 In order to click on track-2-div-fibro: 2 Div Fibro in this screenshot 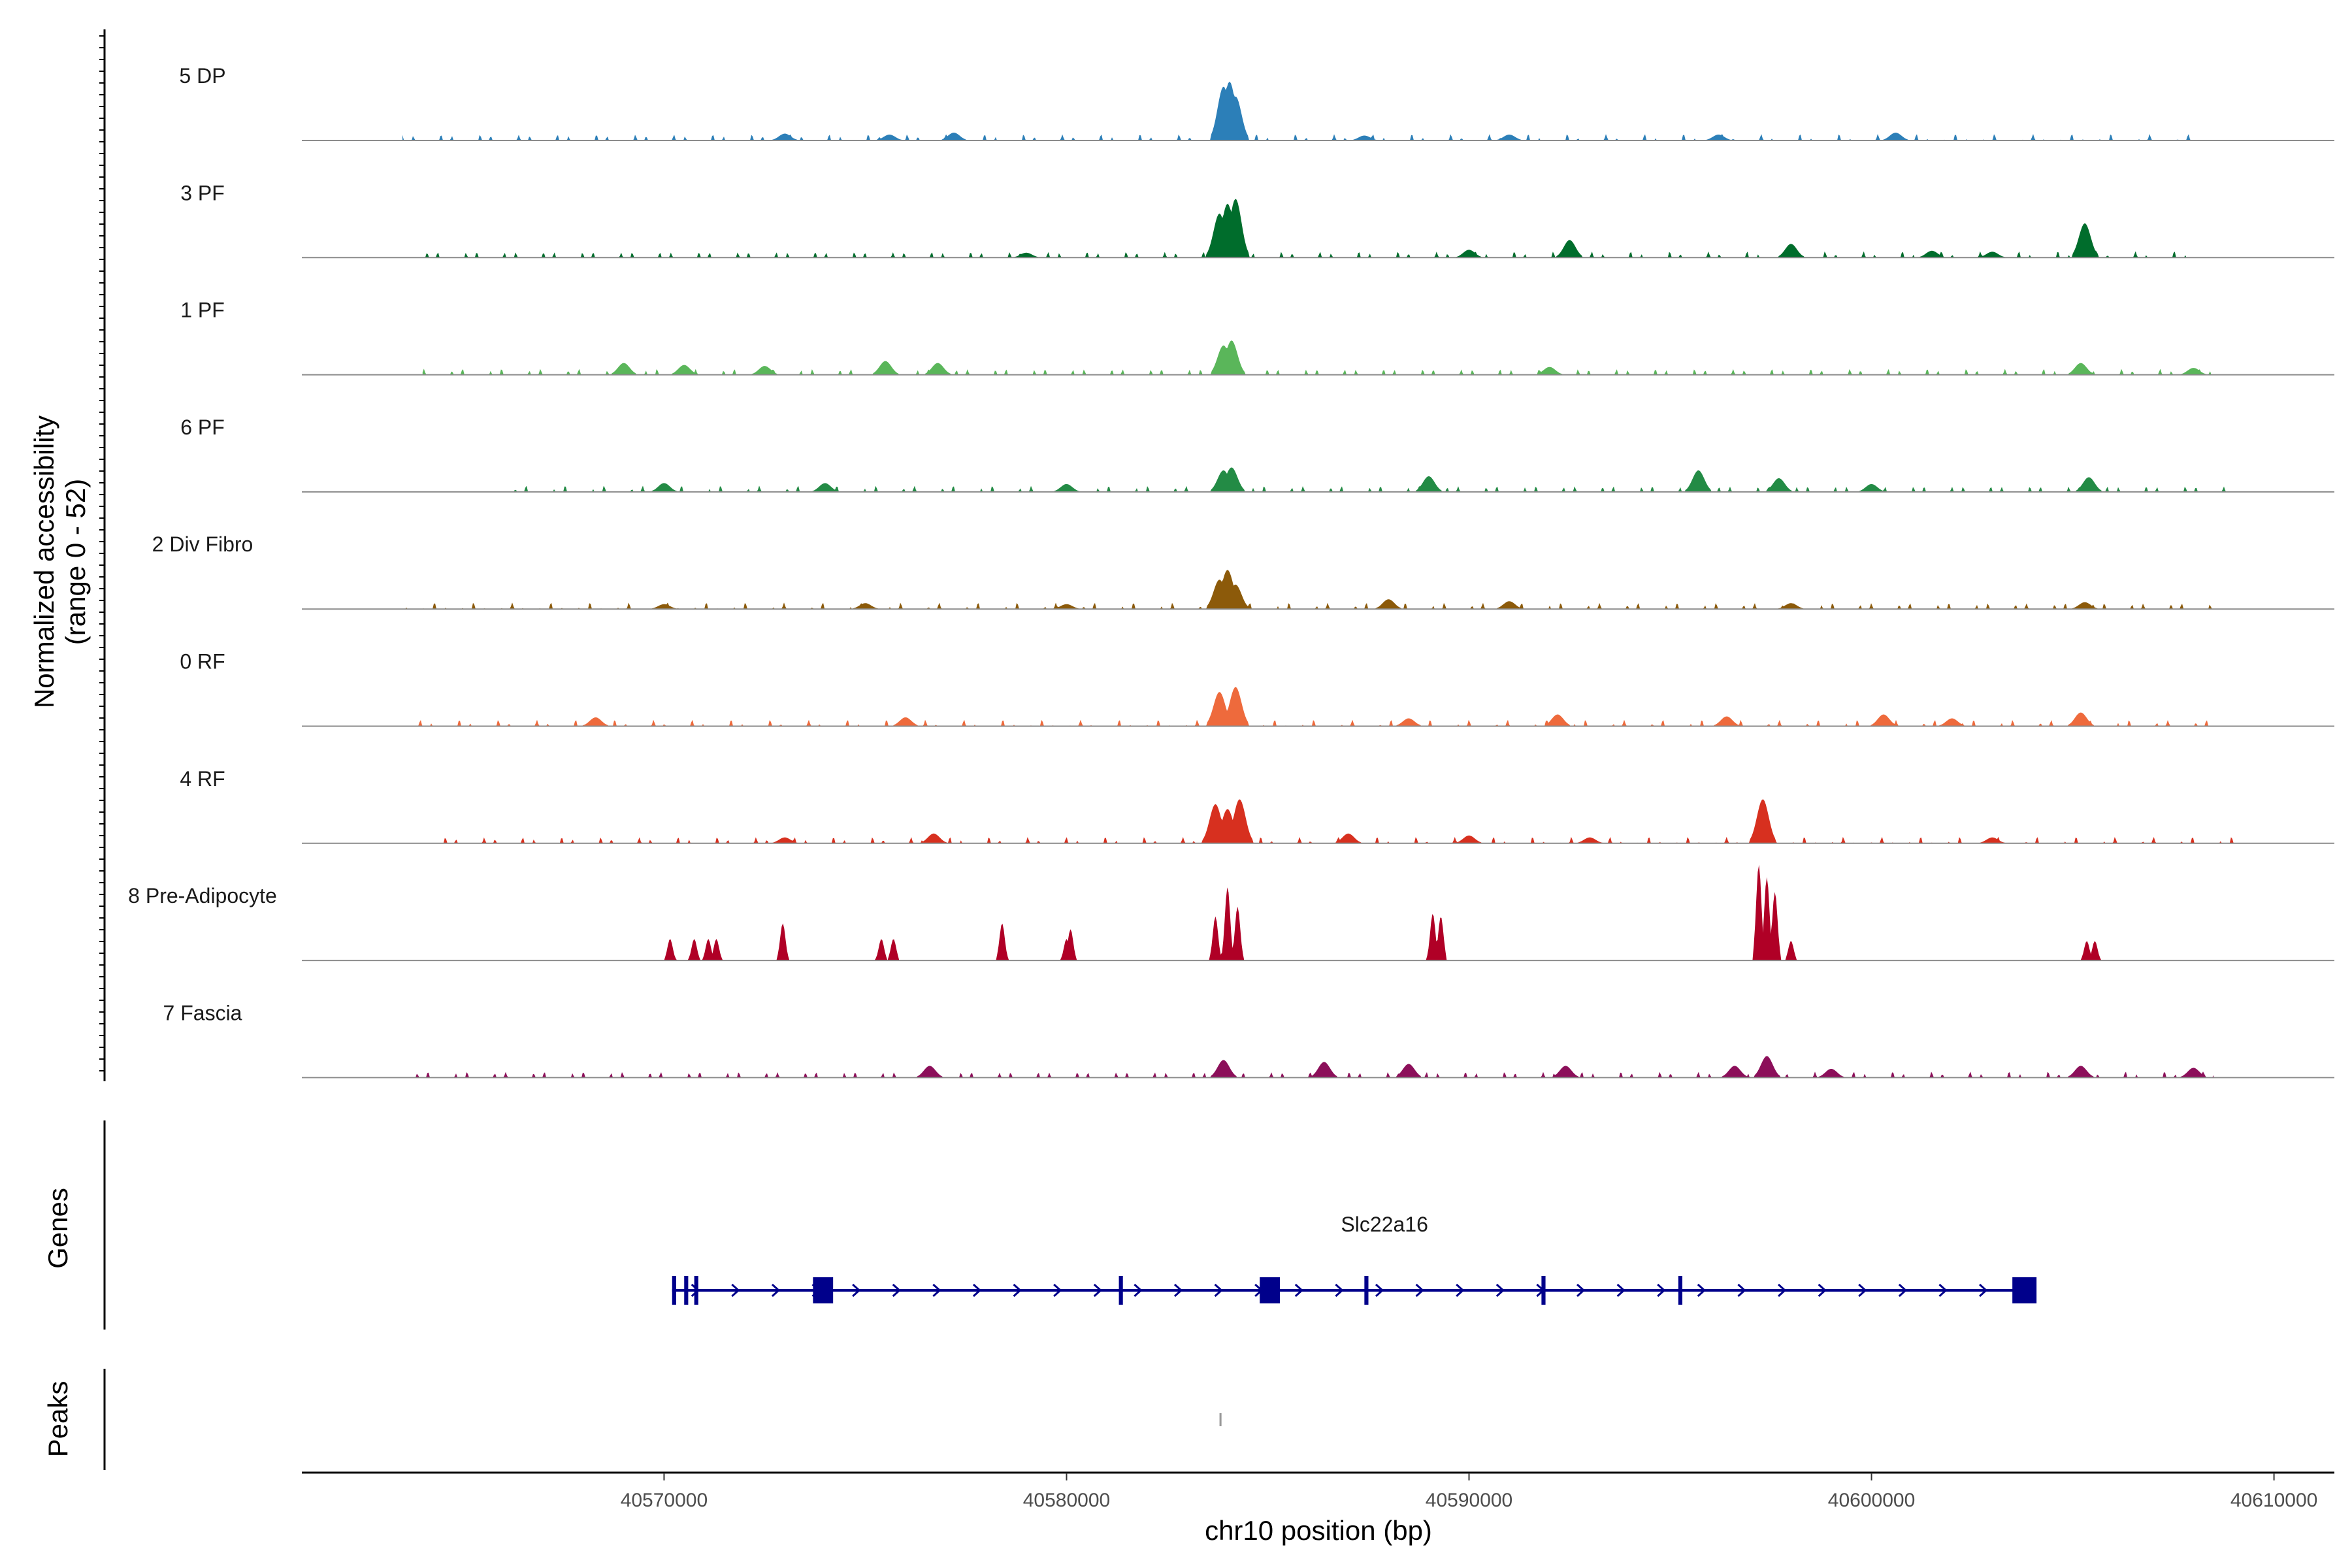, I will do `click(1243, 571)`.